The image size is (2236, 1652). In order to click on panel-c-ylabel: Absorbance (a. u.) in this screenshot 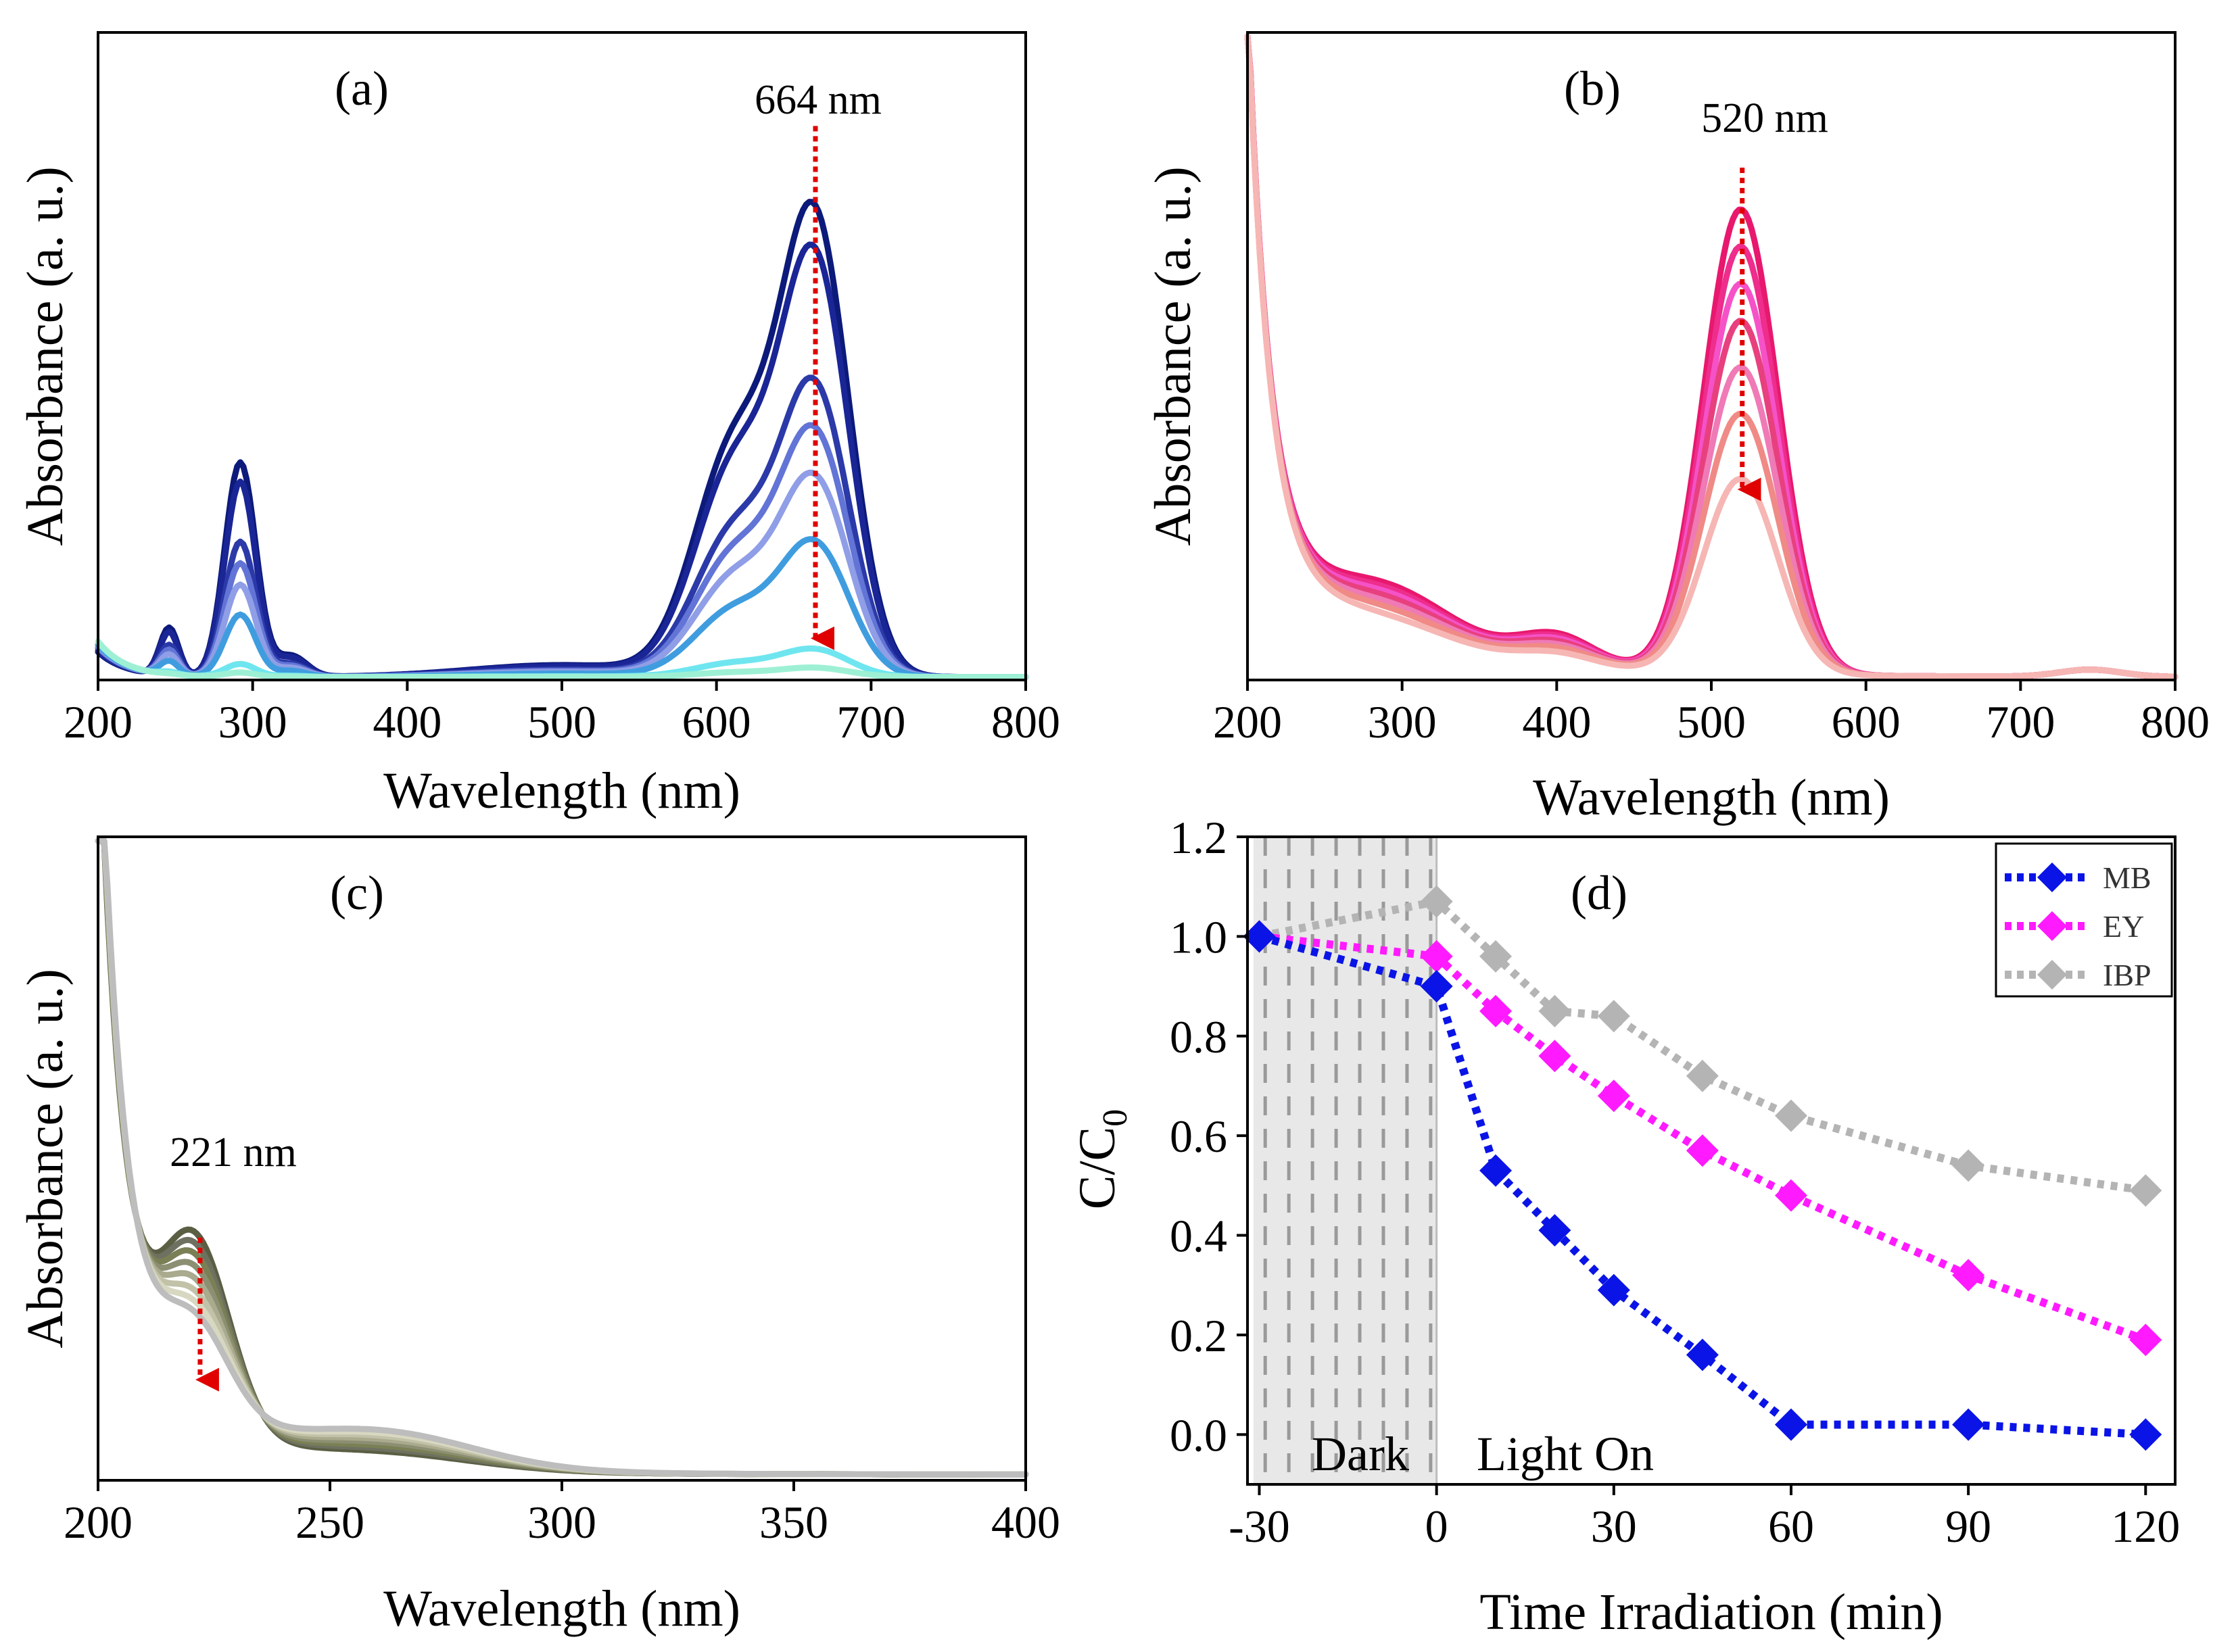, I will do `click(45, 1158)`.